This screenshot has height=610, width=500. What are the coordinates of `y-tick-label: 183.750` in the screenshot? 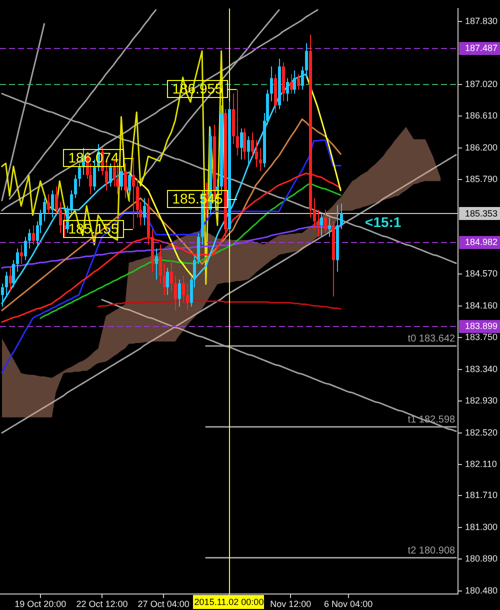 It's located at (481, 337).